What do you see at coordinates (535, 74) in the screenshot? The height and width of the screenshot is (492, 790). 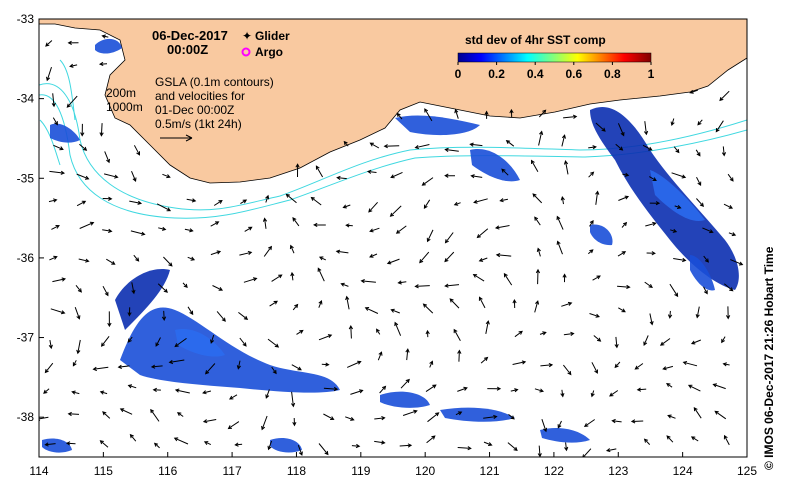 I see `colorbar-tick-label: 0.4` at bounding box center [535, 74].